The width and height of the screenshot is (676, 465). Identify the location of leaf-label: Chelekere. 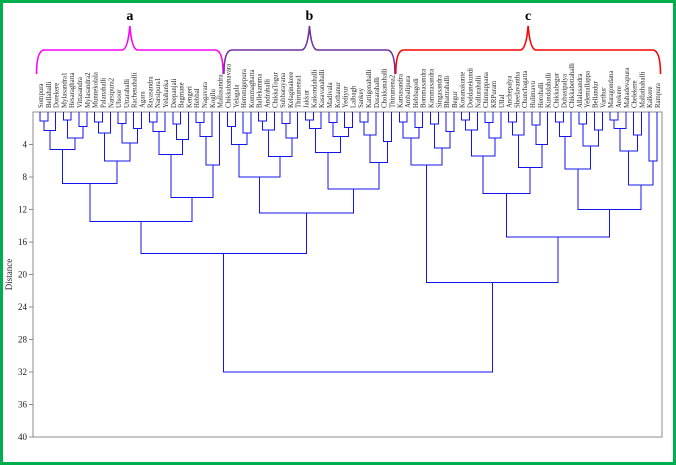
(635, 94).